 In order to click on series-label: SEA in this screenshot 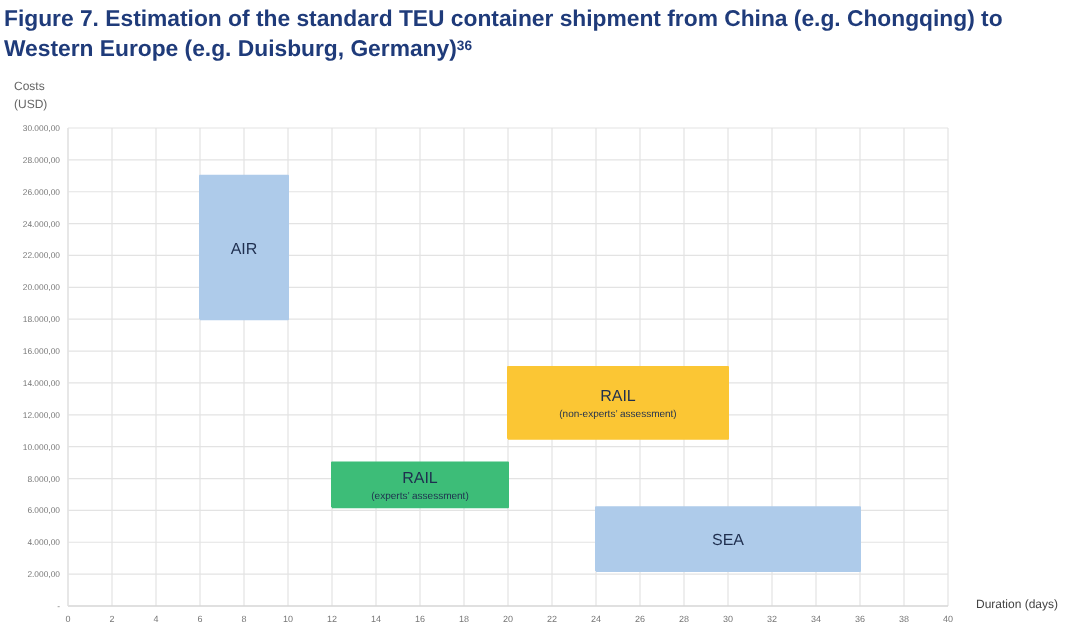, I will do `click(728, 540)`.